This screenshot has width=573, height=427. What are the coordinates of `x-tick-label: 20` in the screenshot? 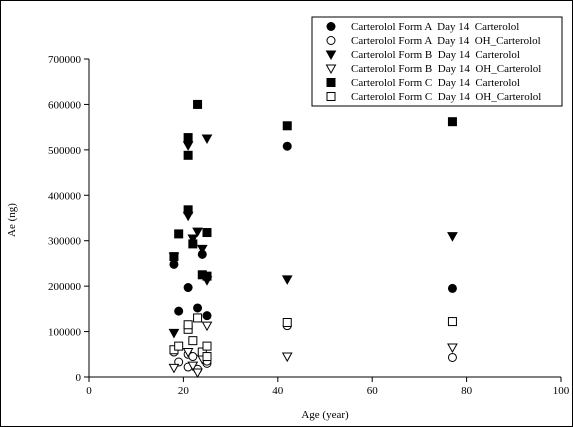 It's located at (184, 391).